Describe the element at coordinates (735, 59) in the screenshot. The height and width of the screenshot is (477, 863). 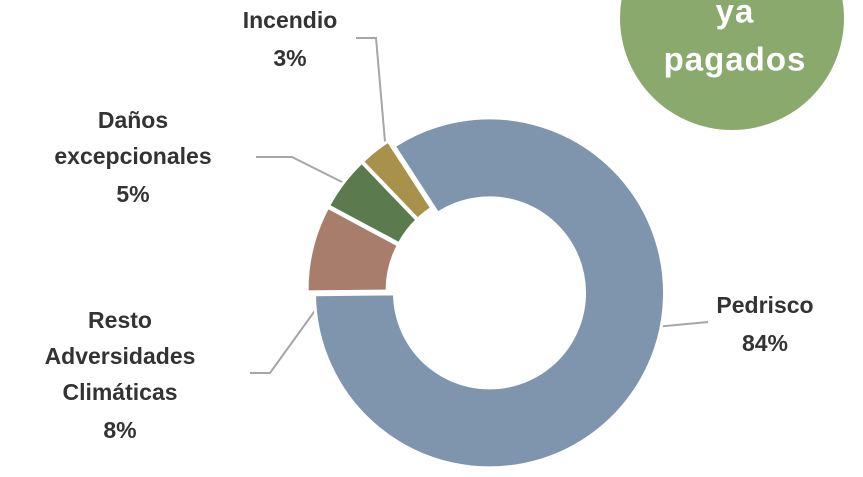
I see `badge-text: pagados` at that location.